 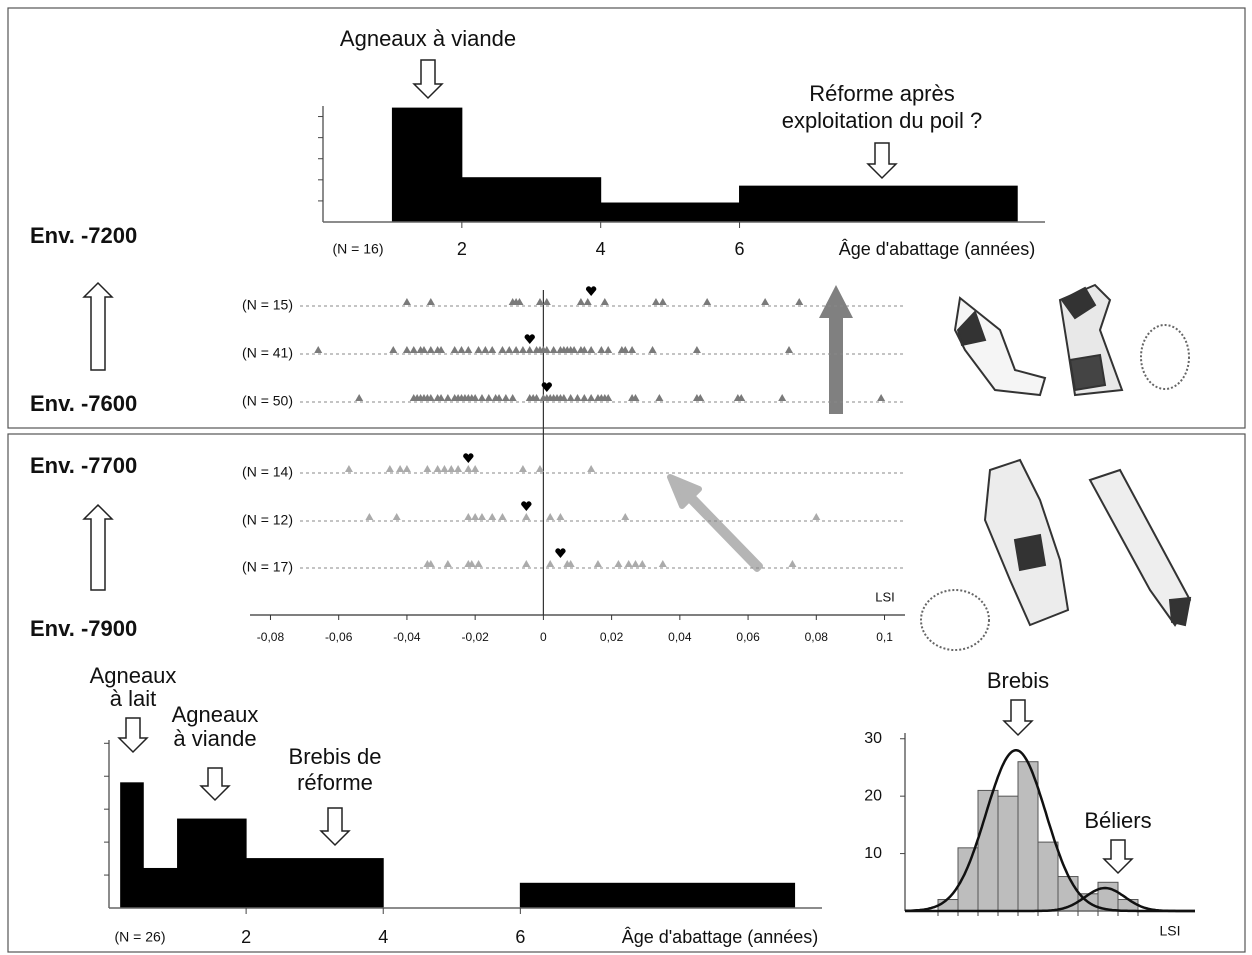 I want to click on sample-size: (N = 16), so click(x=358, y=249).